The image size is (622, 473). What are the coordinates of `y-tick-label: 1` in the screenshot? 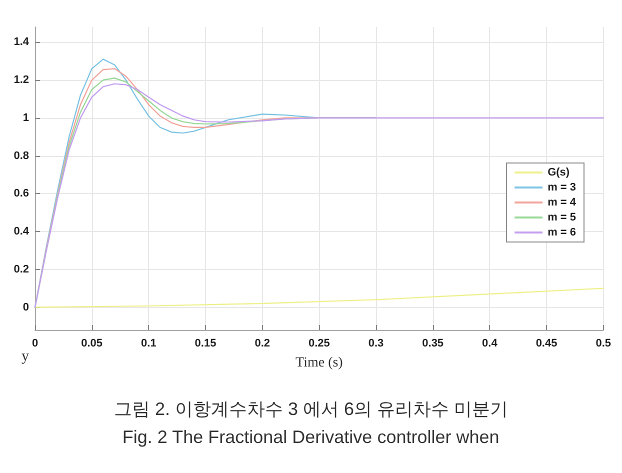 It's located at (25, 118).